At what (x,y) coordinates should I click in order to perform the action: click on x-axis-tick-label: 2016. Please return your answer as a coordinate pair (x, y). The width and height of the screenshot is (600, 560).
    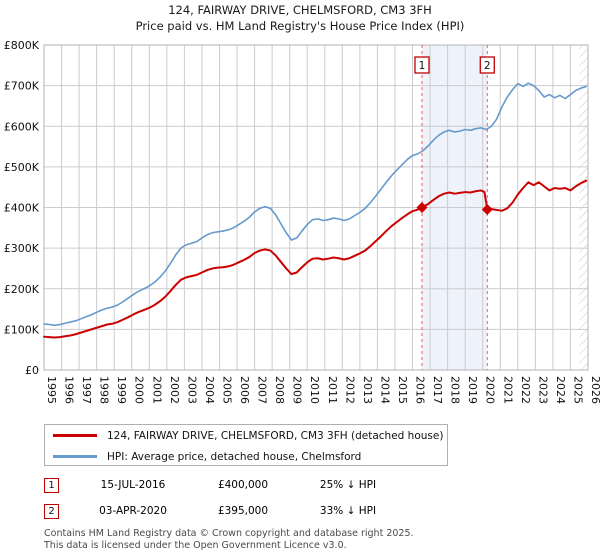
    Looking at the image, I should click on (420, 390).